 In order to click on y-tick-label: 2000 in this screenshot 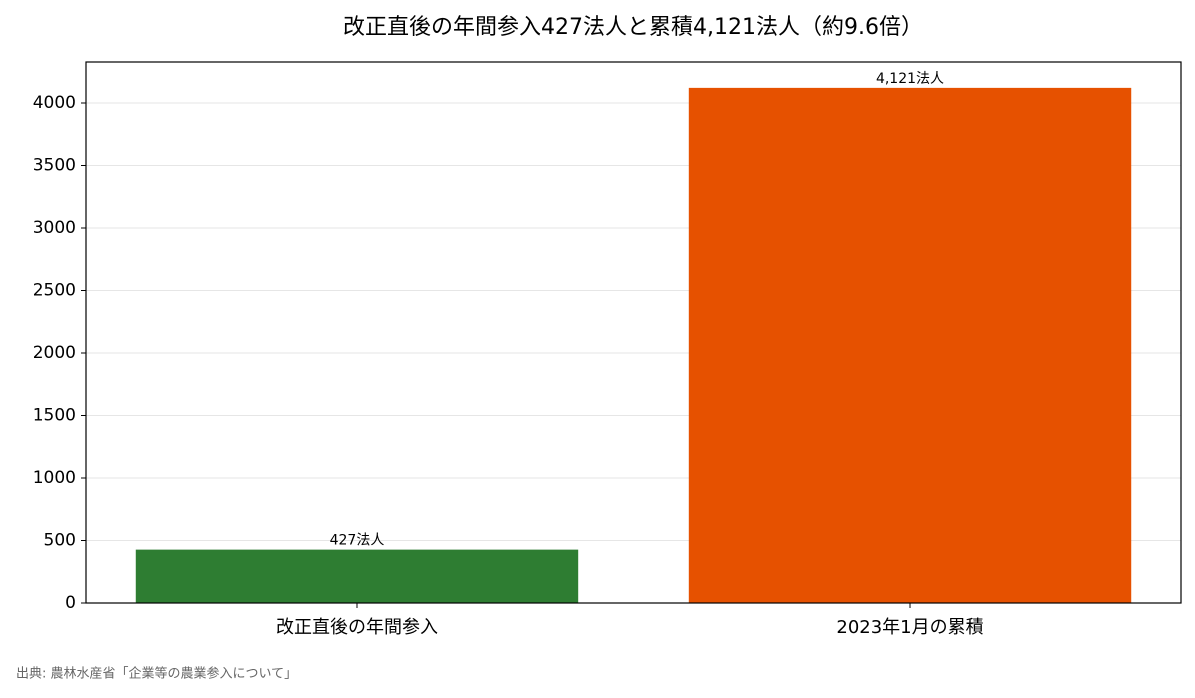, I will do `click(54, 353)`.